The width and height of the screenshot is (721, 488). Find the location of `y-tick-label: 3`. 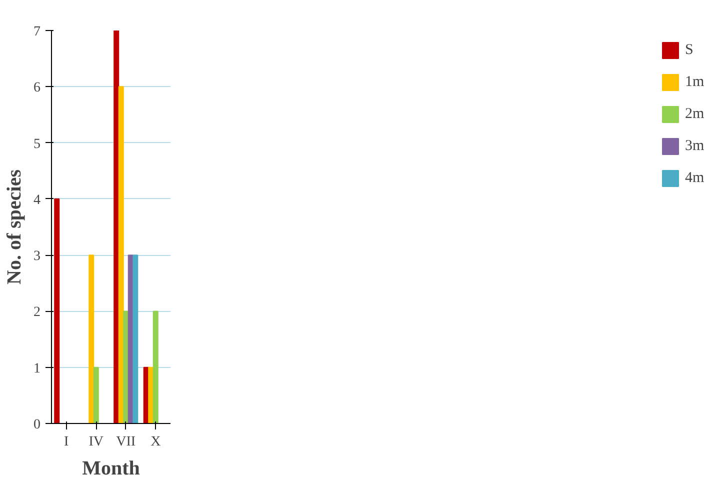

y-tick-label: 3 is located at coordinates (37, 256).